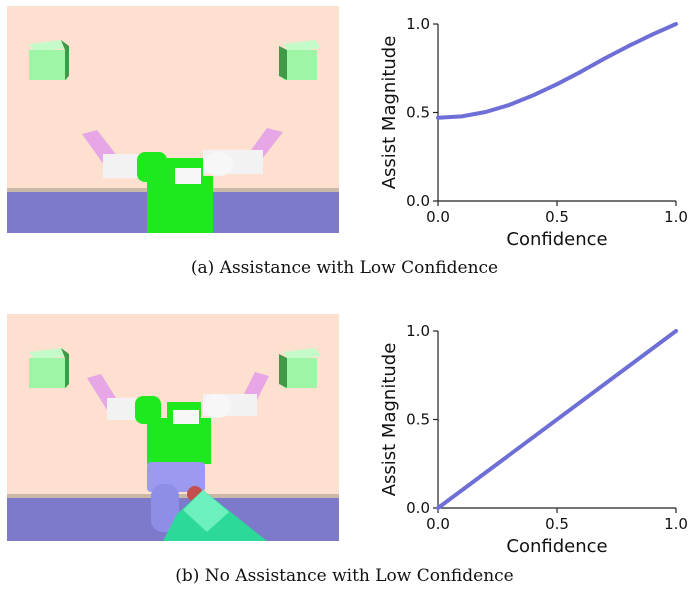  I want to click on robot-arm, so click(207, 501).